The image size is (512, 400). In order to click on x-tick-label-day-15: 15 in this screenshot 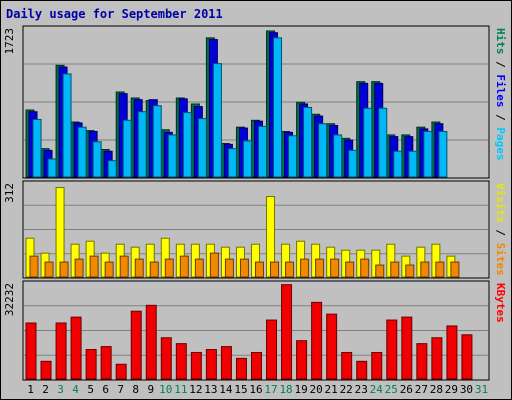, I will do `click(240, 389)`.